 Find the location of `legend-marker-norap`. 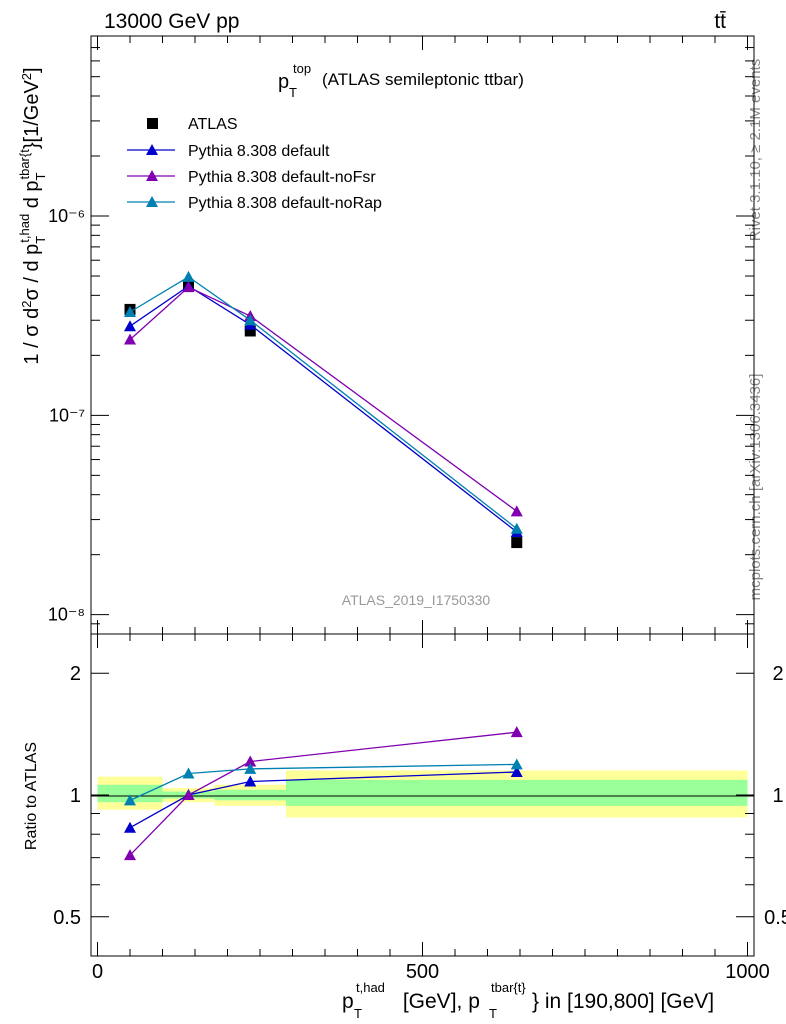

legend-marker-norap is located at coordinates (152, 201).